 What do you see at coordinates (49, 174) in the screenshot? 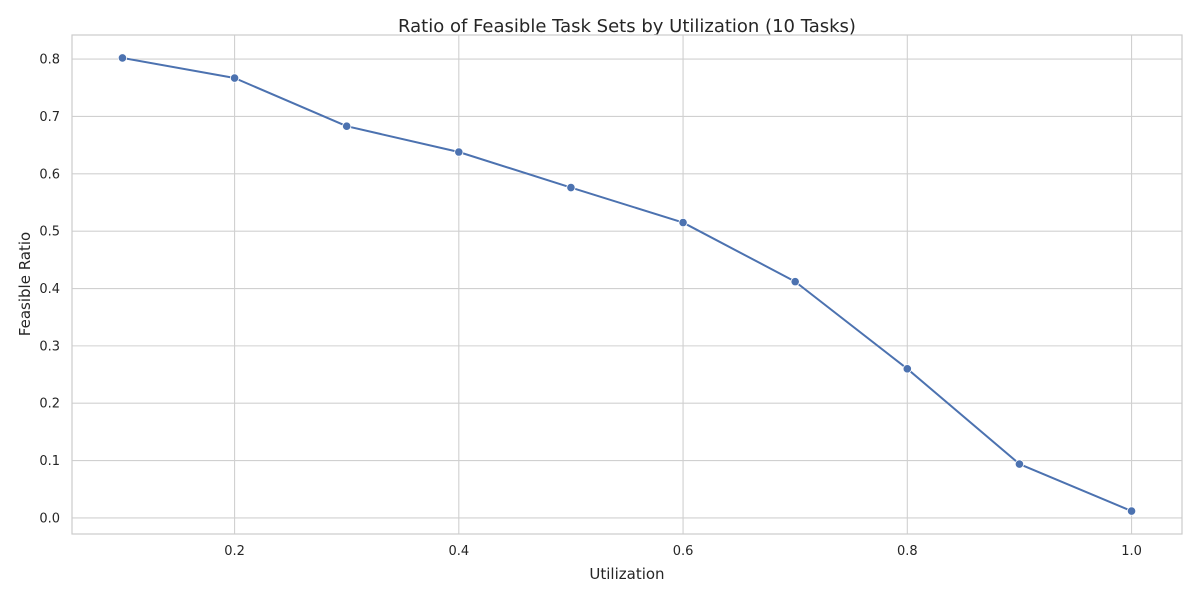
I see `y-tick-label: 0.6` at bounding box center [49, 174].